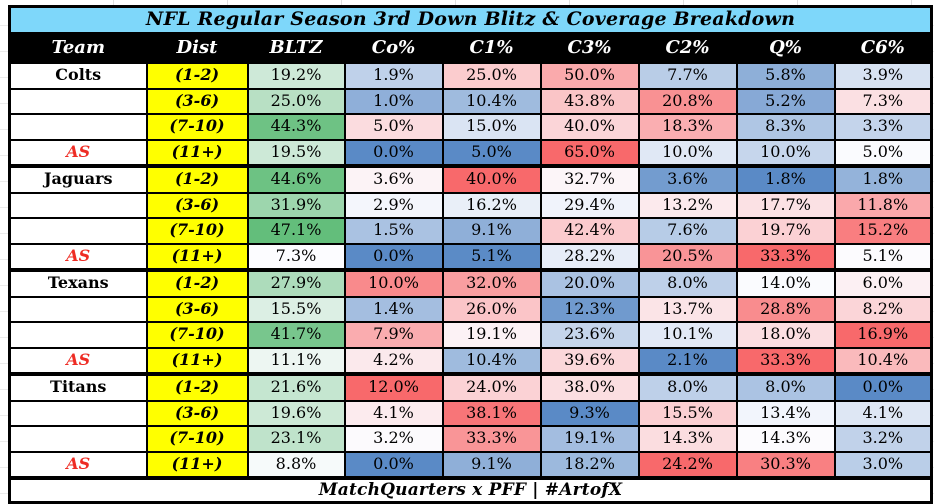 This screenshot has width=934, height=504. What do you see at coordinates (296, 75) in the screenshot?
I see `stat-cell-bltz: 19.2%` at bounding box center [296, 75].